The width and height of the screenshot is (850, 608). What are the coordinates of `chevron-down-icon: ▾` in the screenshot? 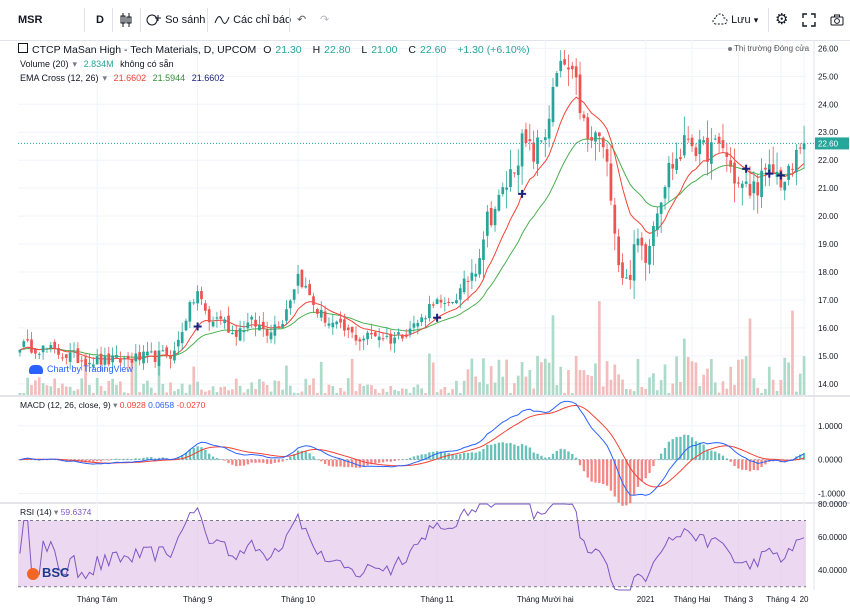 It's located at (756, 20).